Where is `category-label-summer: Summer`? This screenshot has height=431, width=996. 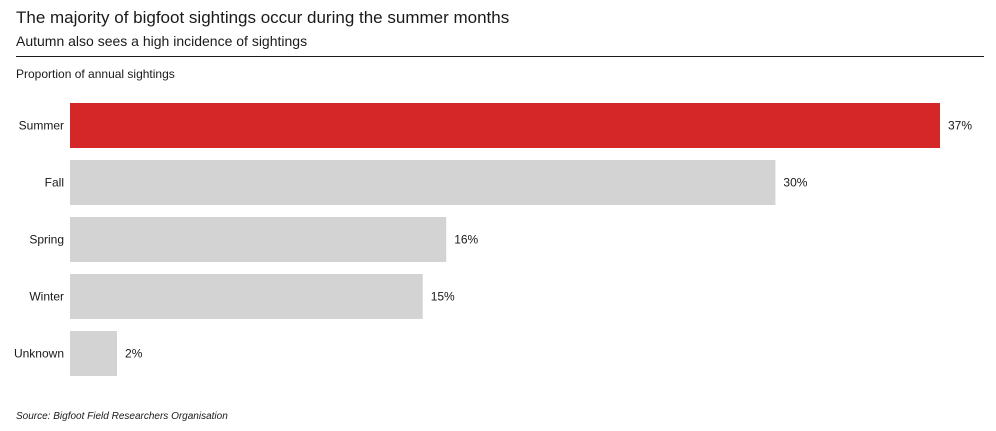 category-label-summer: Summer is located at coordinates (41, 126).